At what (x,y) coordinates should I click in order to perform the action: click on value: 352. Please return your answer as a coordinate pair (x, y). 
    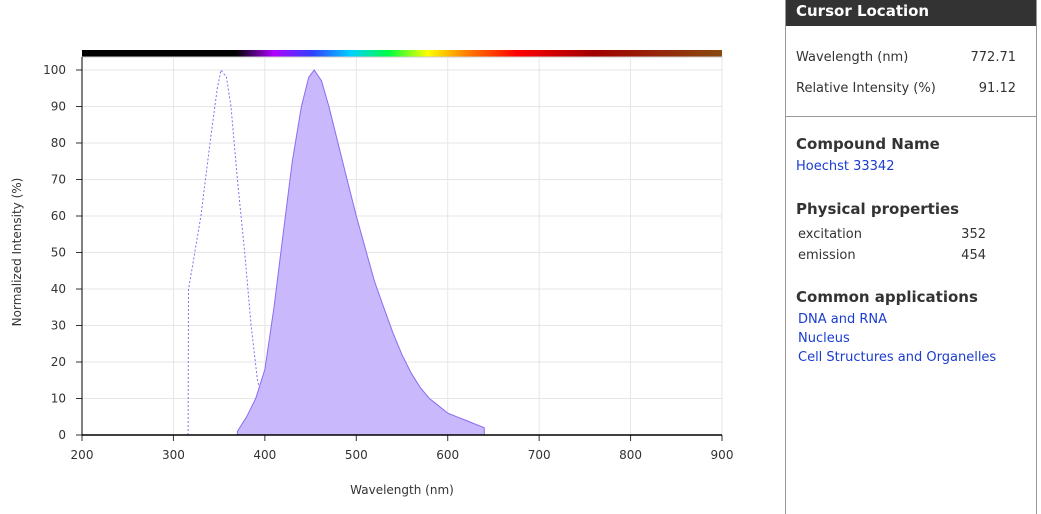
    Looking at the image, I should click on (973, 234).